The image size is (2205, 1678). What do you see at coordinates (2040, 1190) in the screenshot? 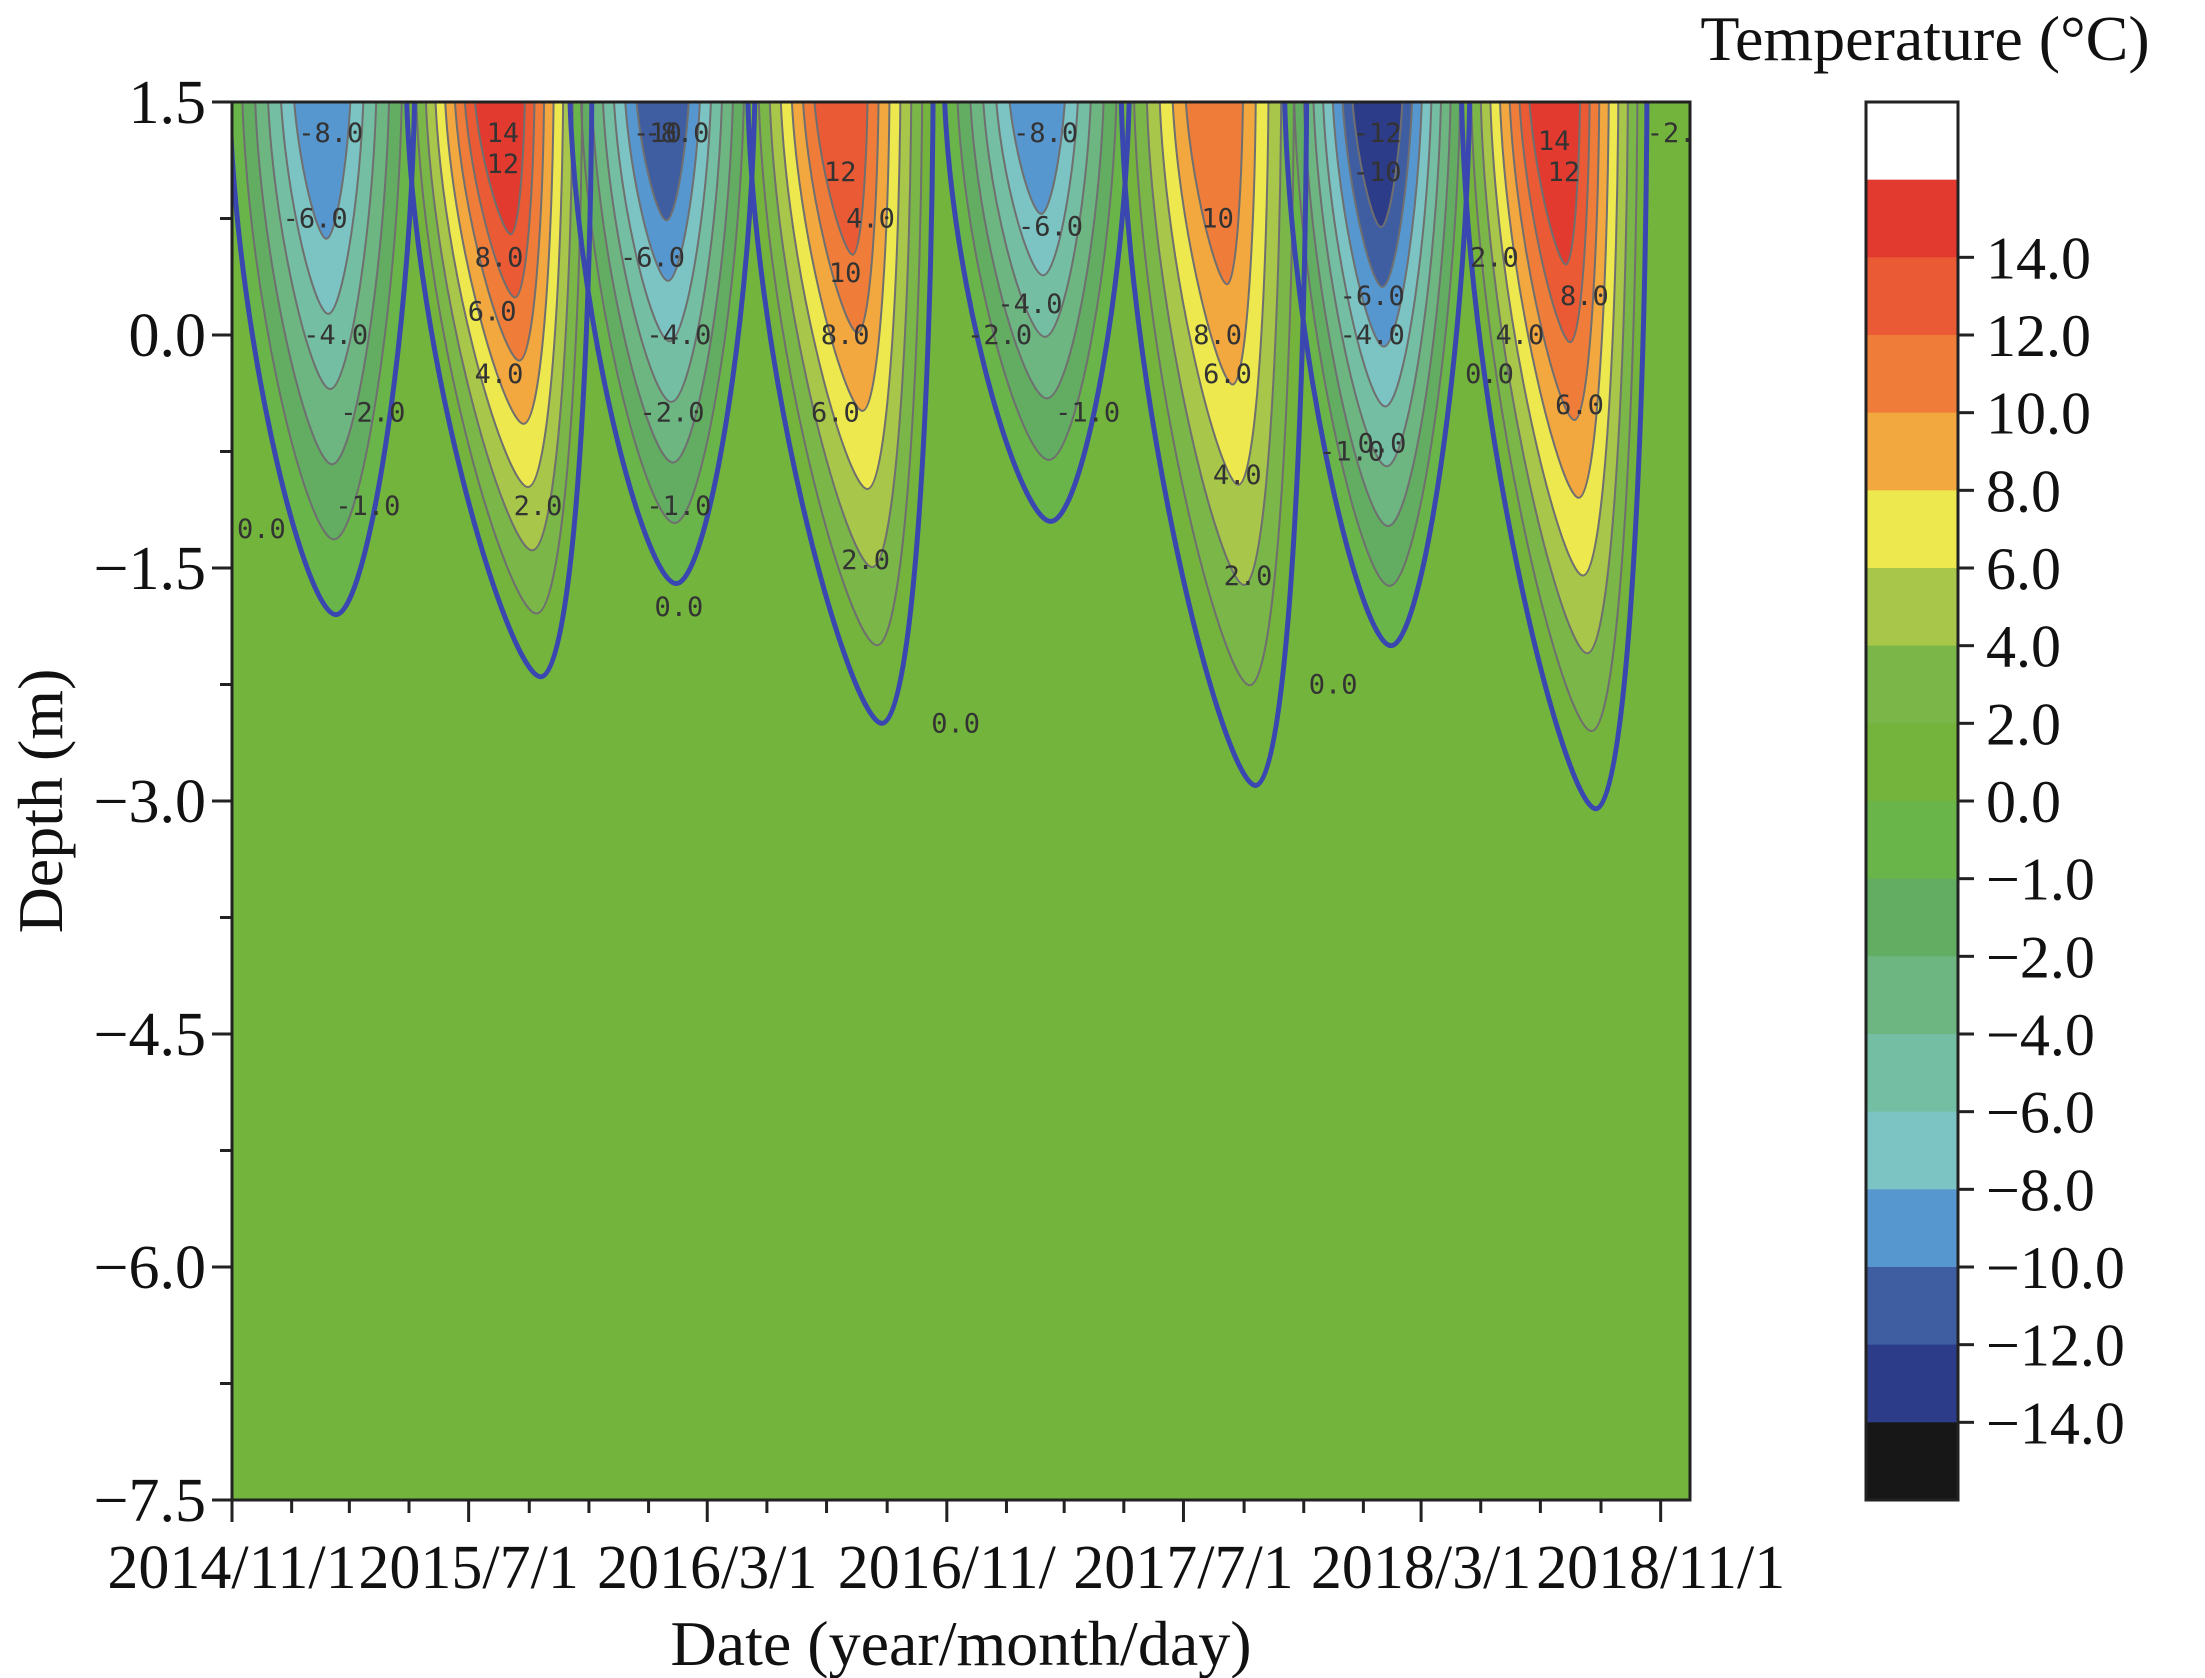
I see `colorbar-tick-label: −8.0` at bounding box center [2040, 1190].